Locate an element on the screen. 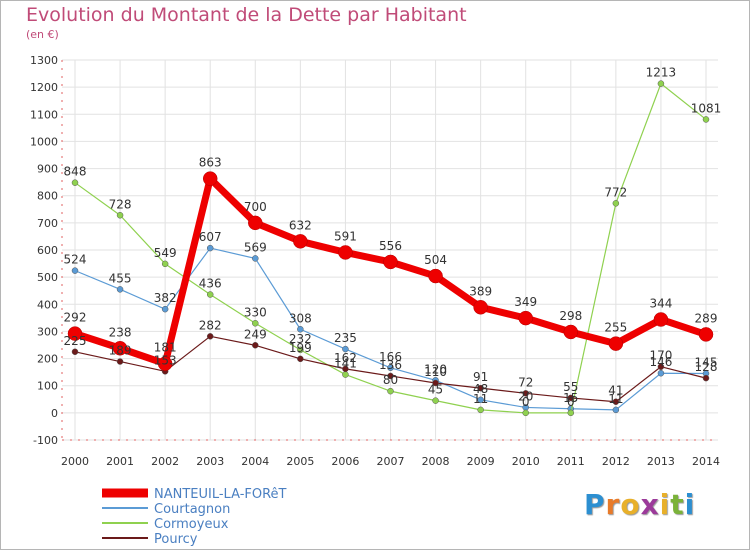  y-tick-label: 200 is located at coordinates (47, 359).